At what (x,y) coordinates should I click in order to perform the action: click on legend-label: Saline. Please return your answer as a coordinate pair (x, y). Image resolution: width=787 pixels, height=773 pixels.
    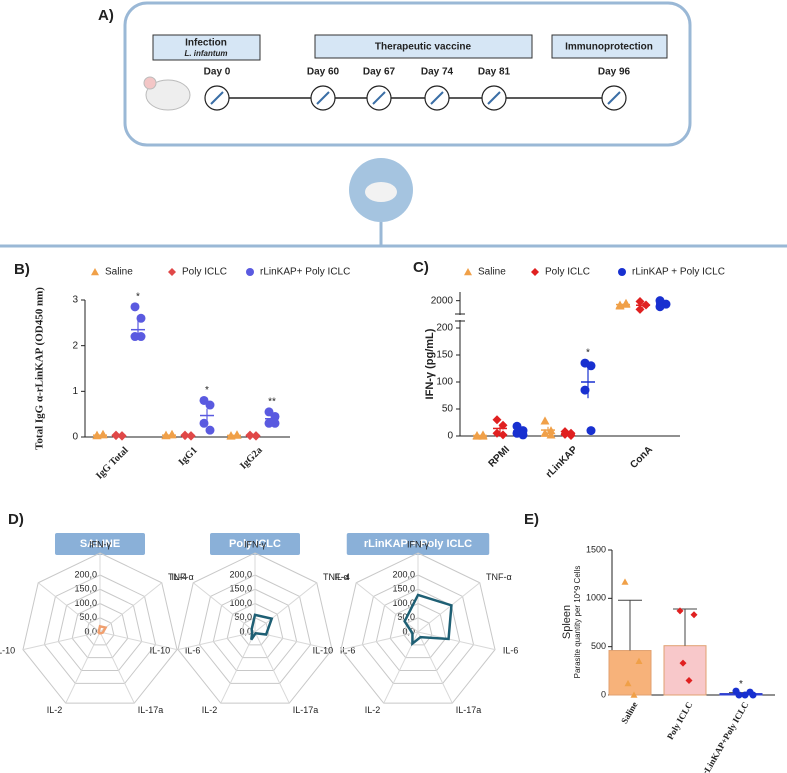
    Looking at the image, I should click on (492, 272).